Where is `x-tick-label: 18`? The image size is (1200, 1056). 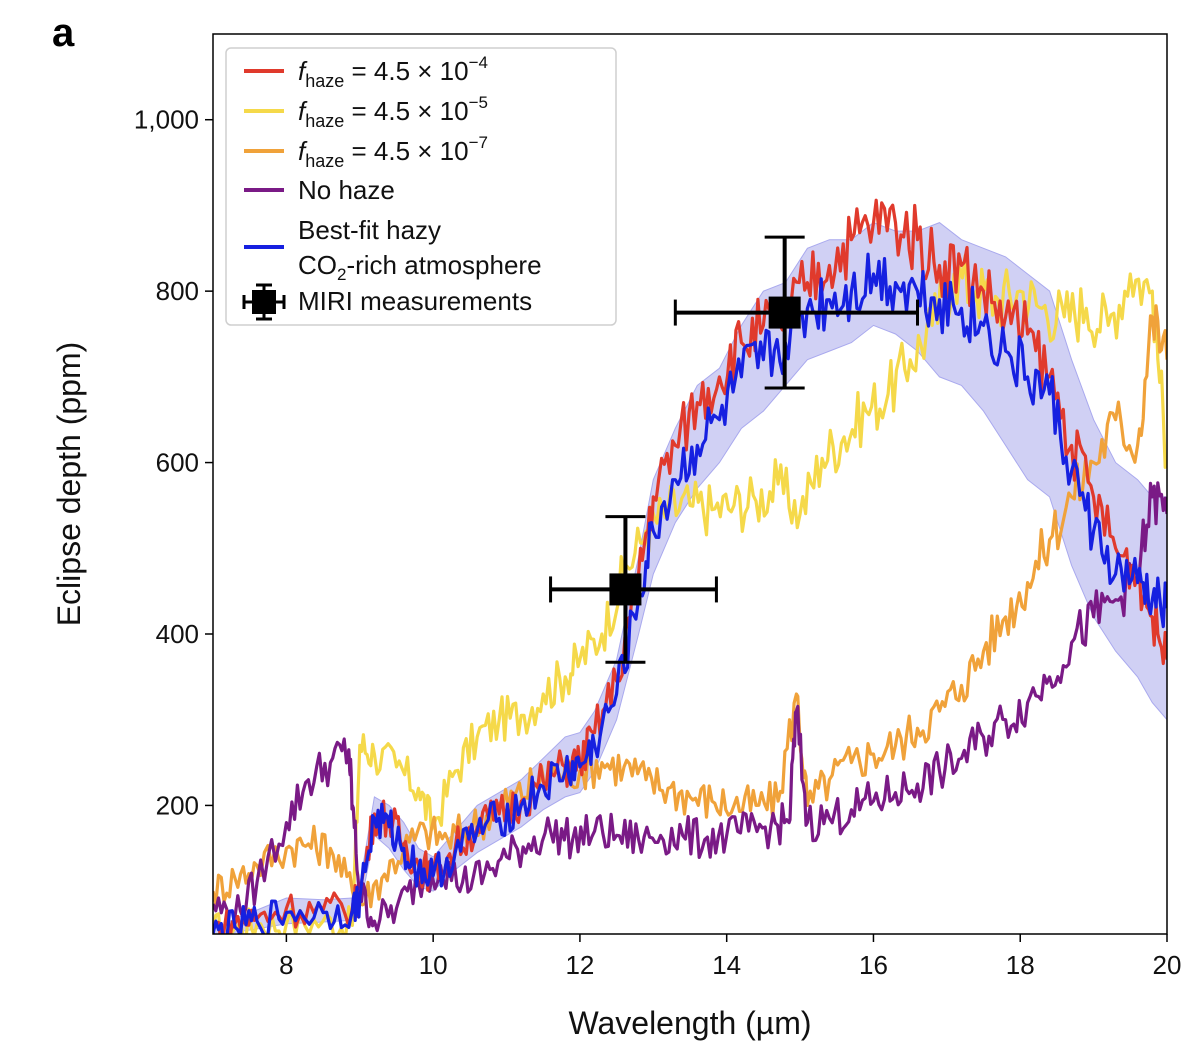 x-tick-label: 18 is located at coordinates (1020, 965).